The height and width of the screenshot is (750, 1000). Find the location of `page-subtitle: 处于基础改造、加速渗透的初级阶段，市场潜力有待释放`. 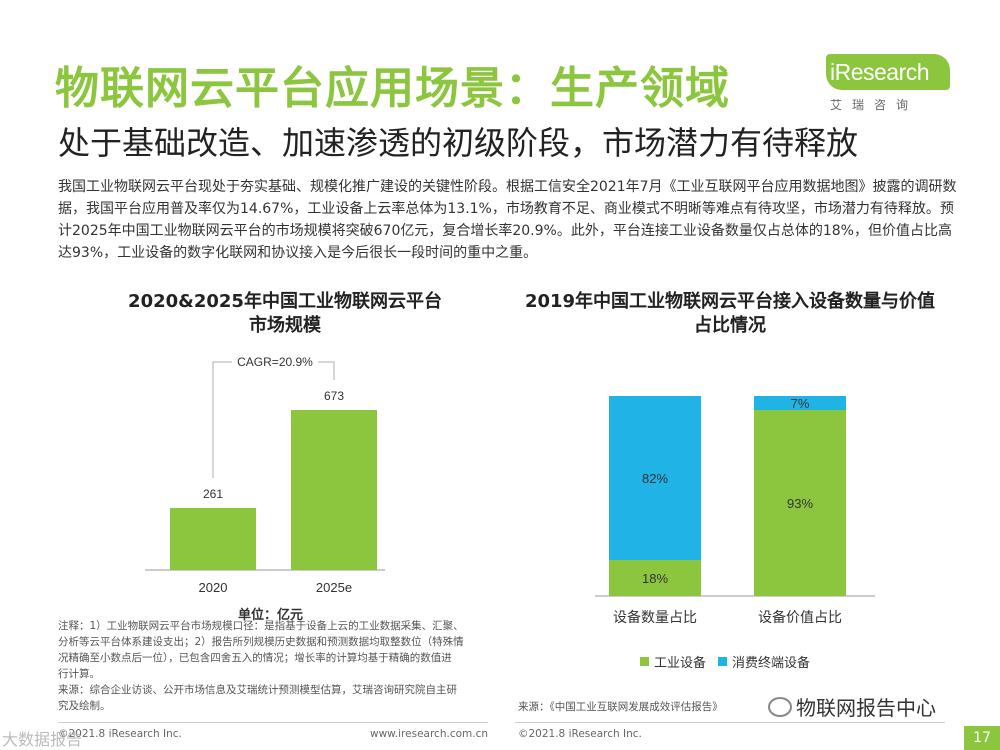

page-subtitle: 处于基础改造、加速渗透的初级阶段，市场潜力有待释放 is located at coordinates (458, 143).